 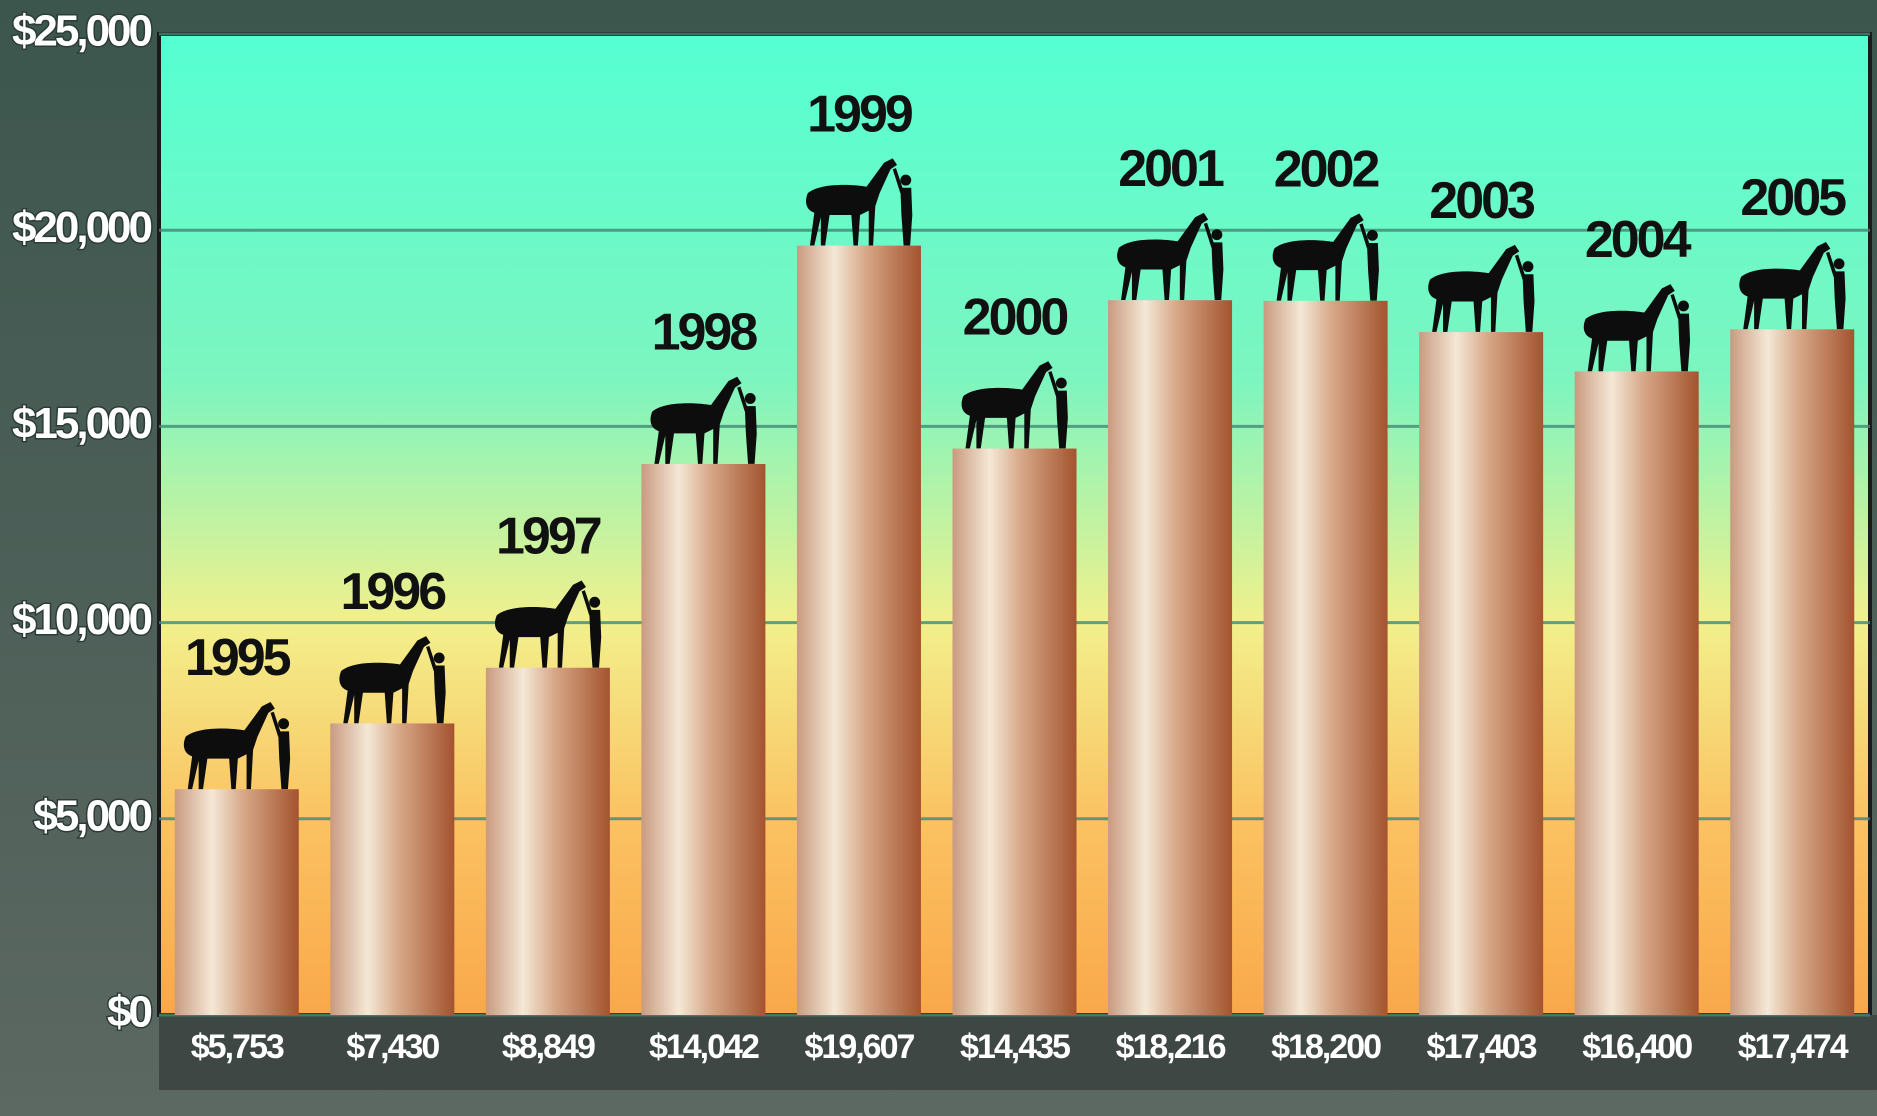 I want to click on value-label: $14,435, so click(x=1015, y=1047).